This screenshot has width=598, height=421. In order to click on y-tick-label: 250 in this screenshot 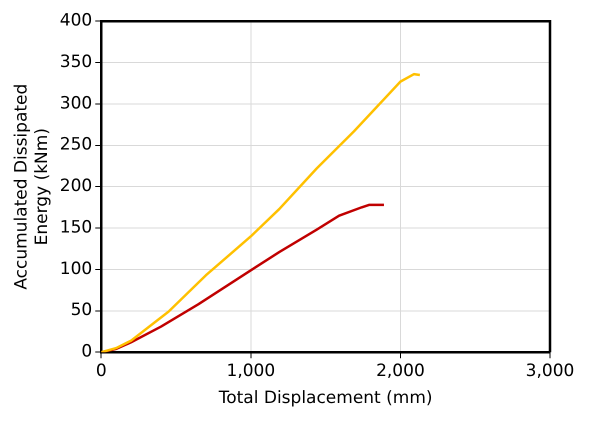, I will do `click(76, 144)`.